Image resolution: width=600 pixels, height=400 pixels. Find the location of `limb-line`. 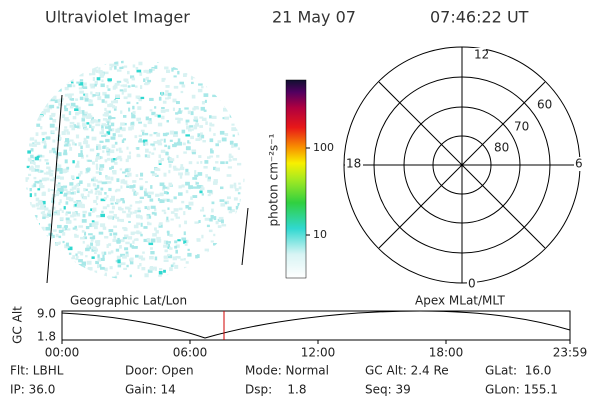

limb-line is located at coordinates (54, 189).